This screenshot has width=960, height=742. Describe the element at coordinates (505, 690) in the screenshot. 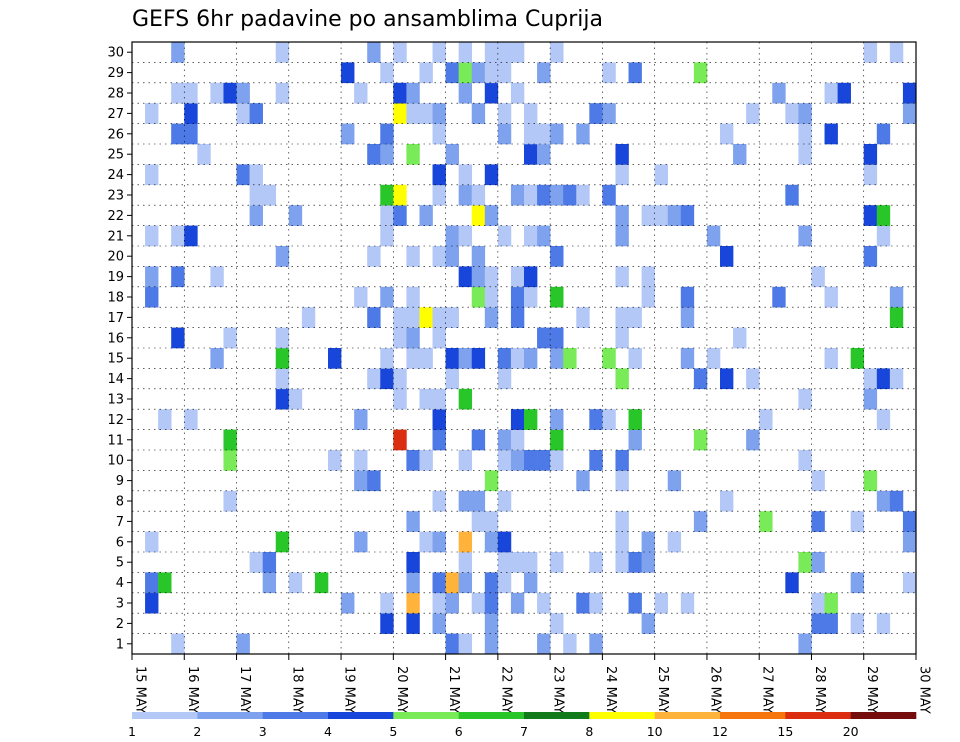

I see `x-tick-label: 22 MAY` at that location.